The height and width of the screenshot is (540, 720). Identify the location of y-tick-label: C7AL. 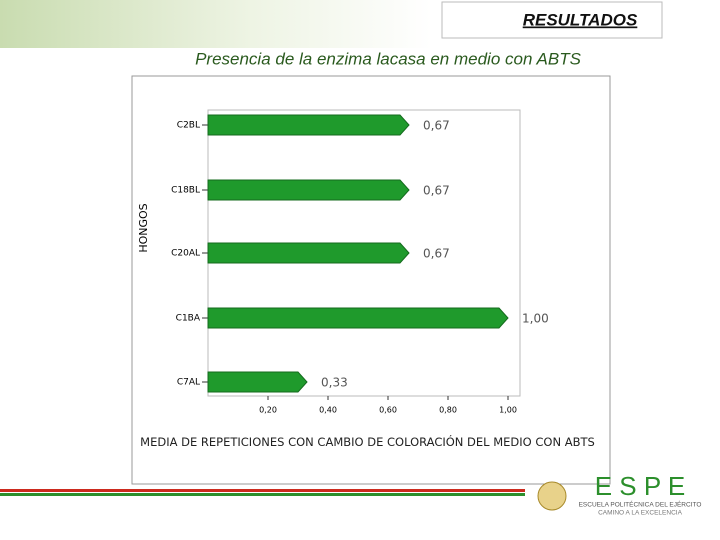
(188, 383).